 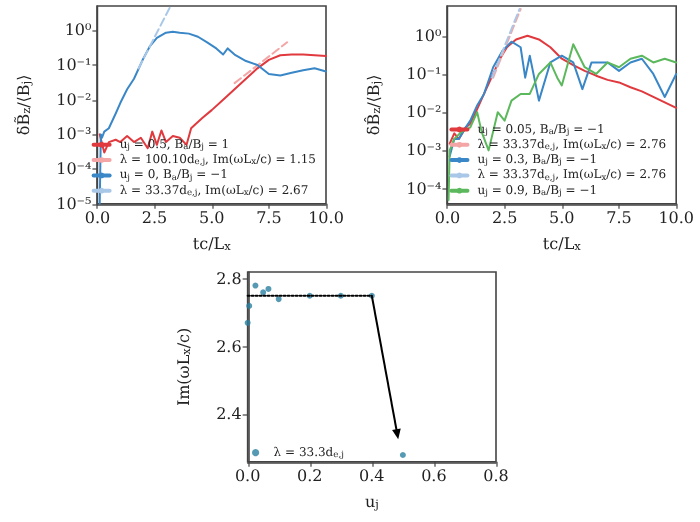 I want to click on x-tick-label: 0.8, so click(x=496, y=475).